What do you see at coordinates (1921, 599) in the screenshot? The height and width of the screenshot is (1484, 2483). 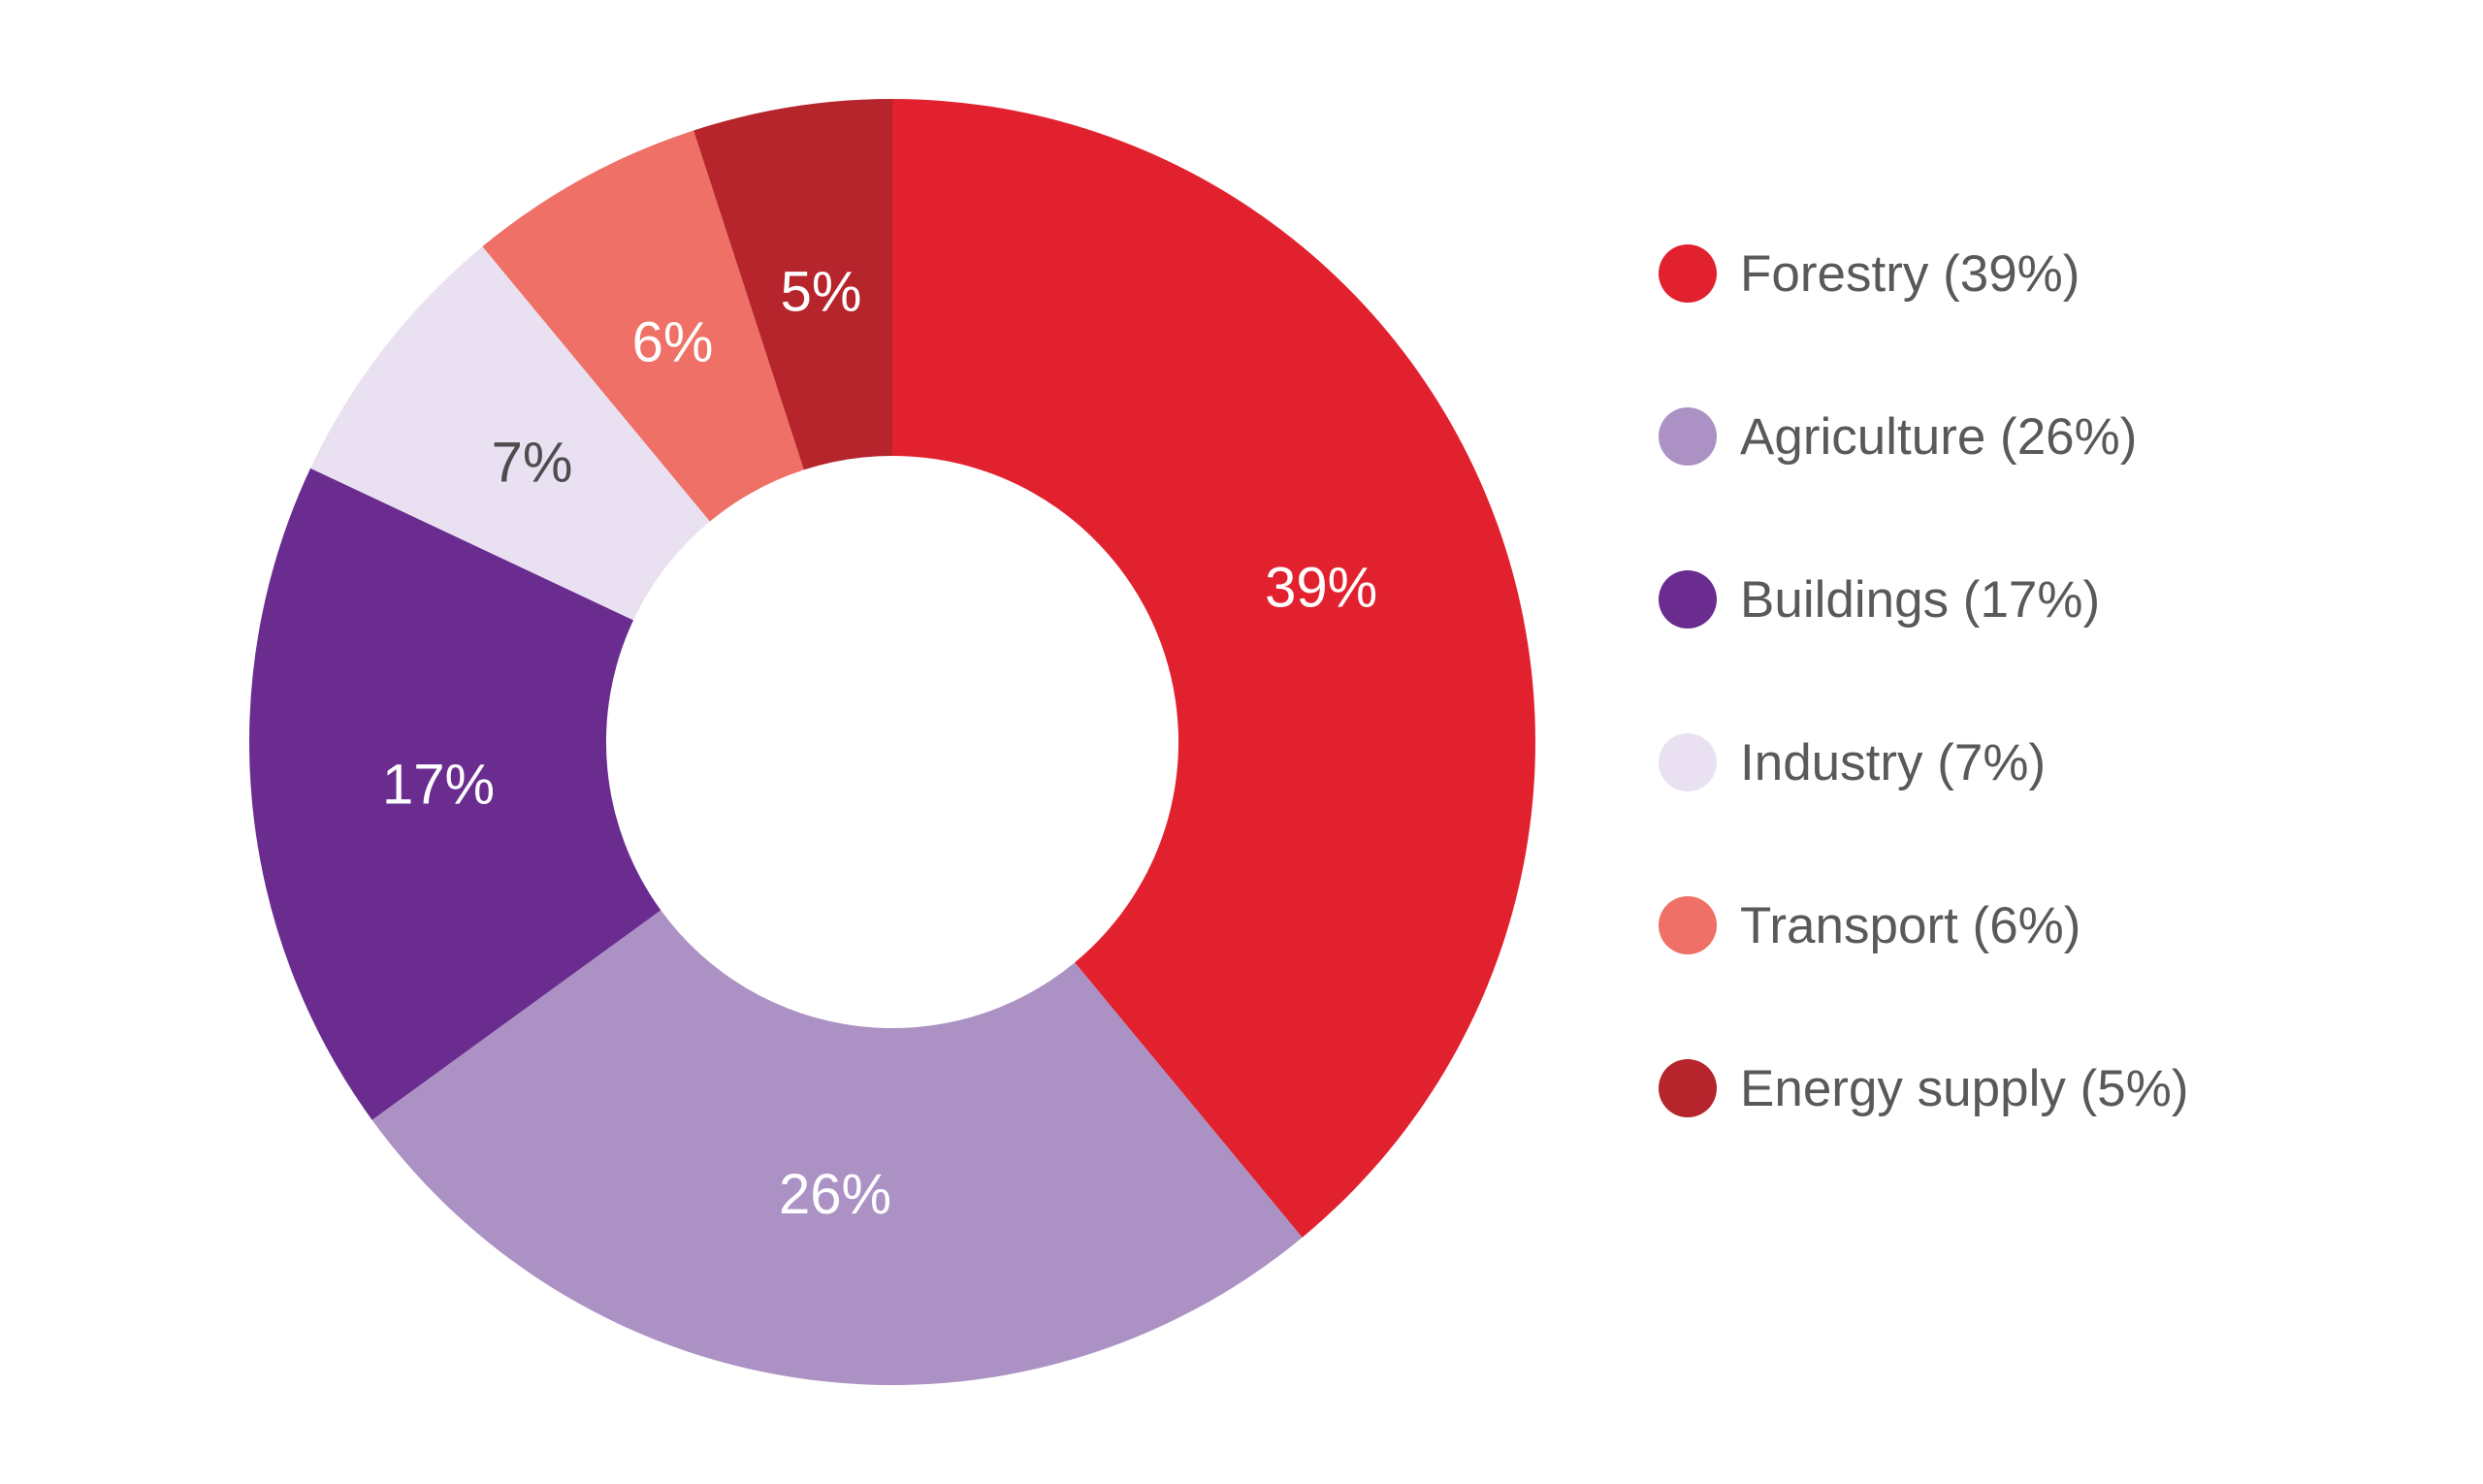 I see `legend-label: Buildings (17%)` at bounding box center [1921, 599].